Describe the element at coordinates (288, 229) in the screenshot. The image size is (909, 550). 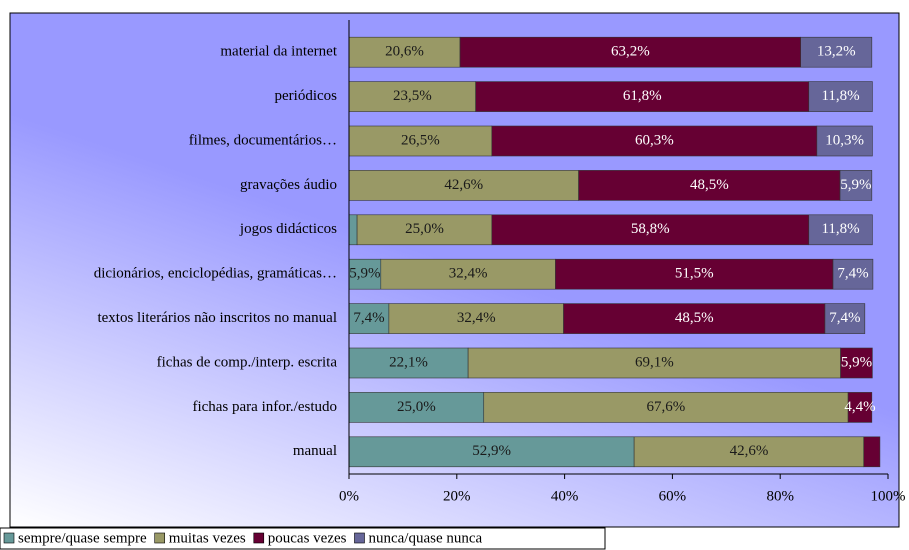
I see `y-tick-label: jogos didácticos` at that location.